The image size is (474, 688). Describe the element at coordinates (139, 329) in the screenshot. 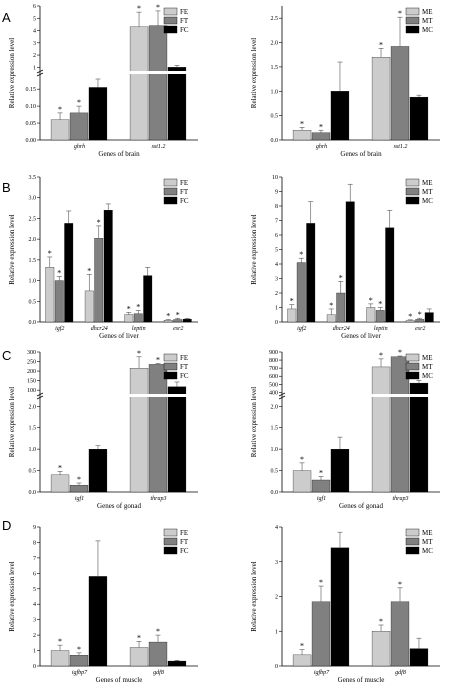

I see `category-label: leptin` at that location.